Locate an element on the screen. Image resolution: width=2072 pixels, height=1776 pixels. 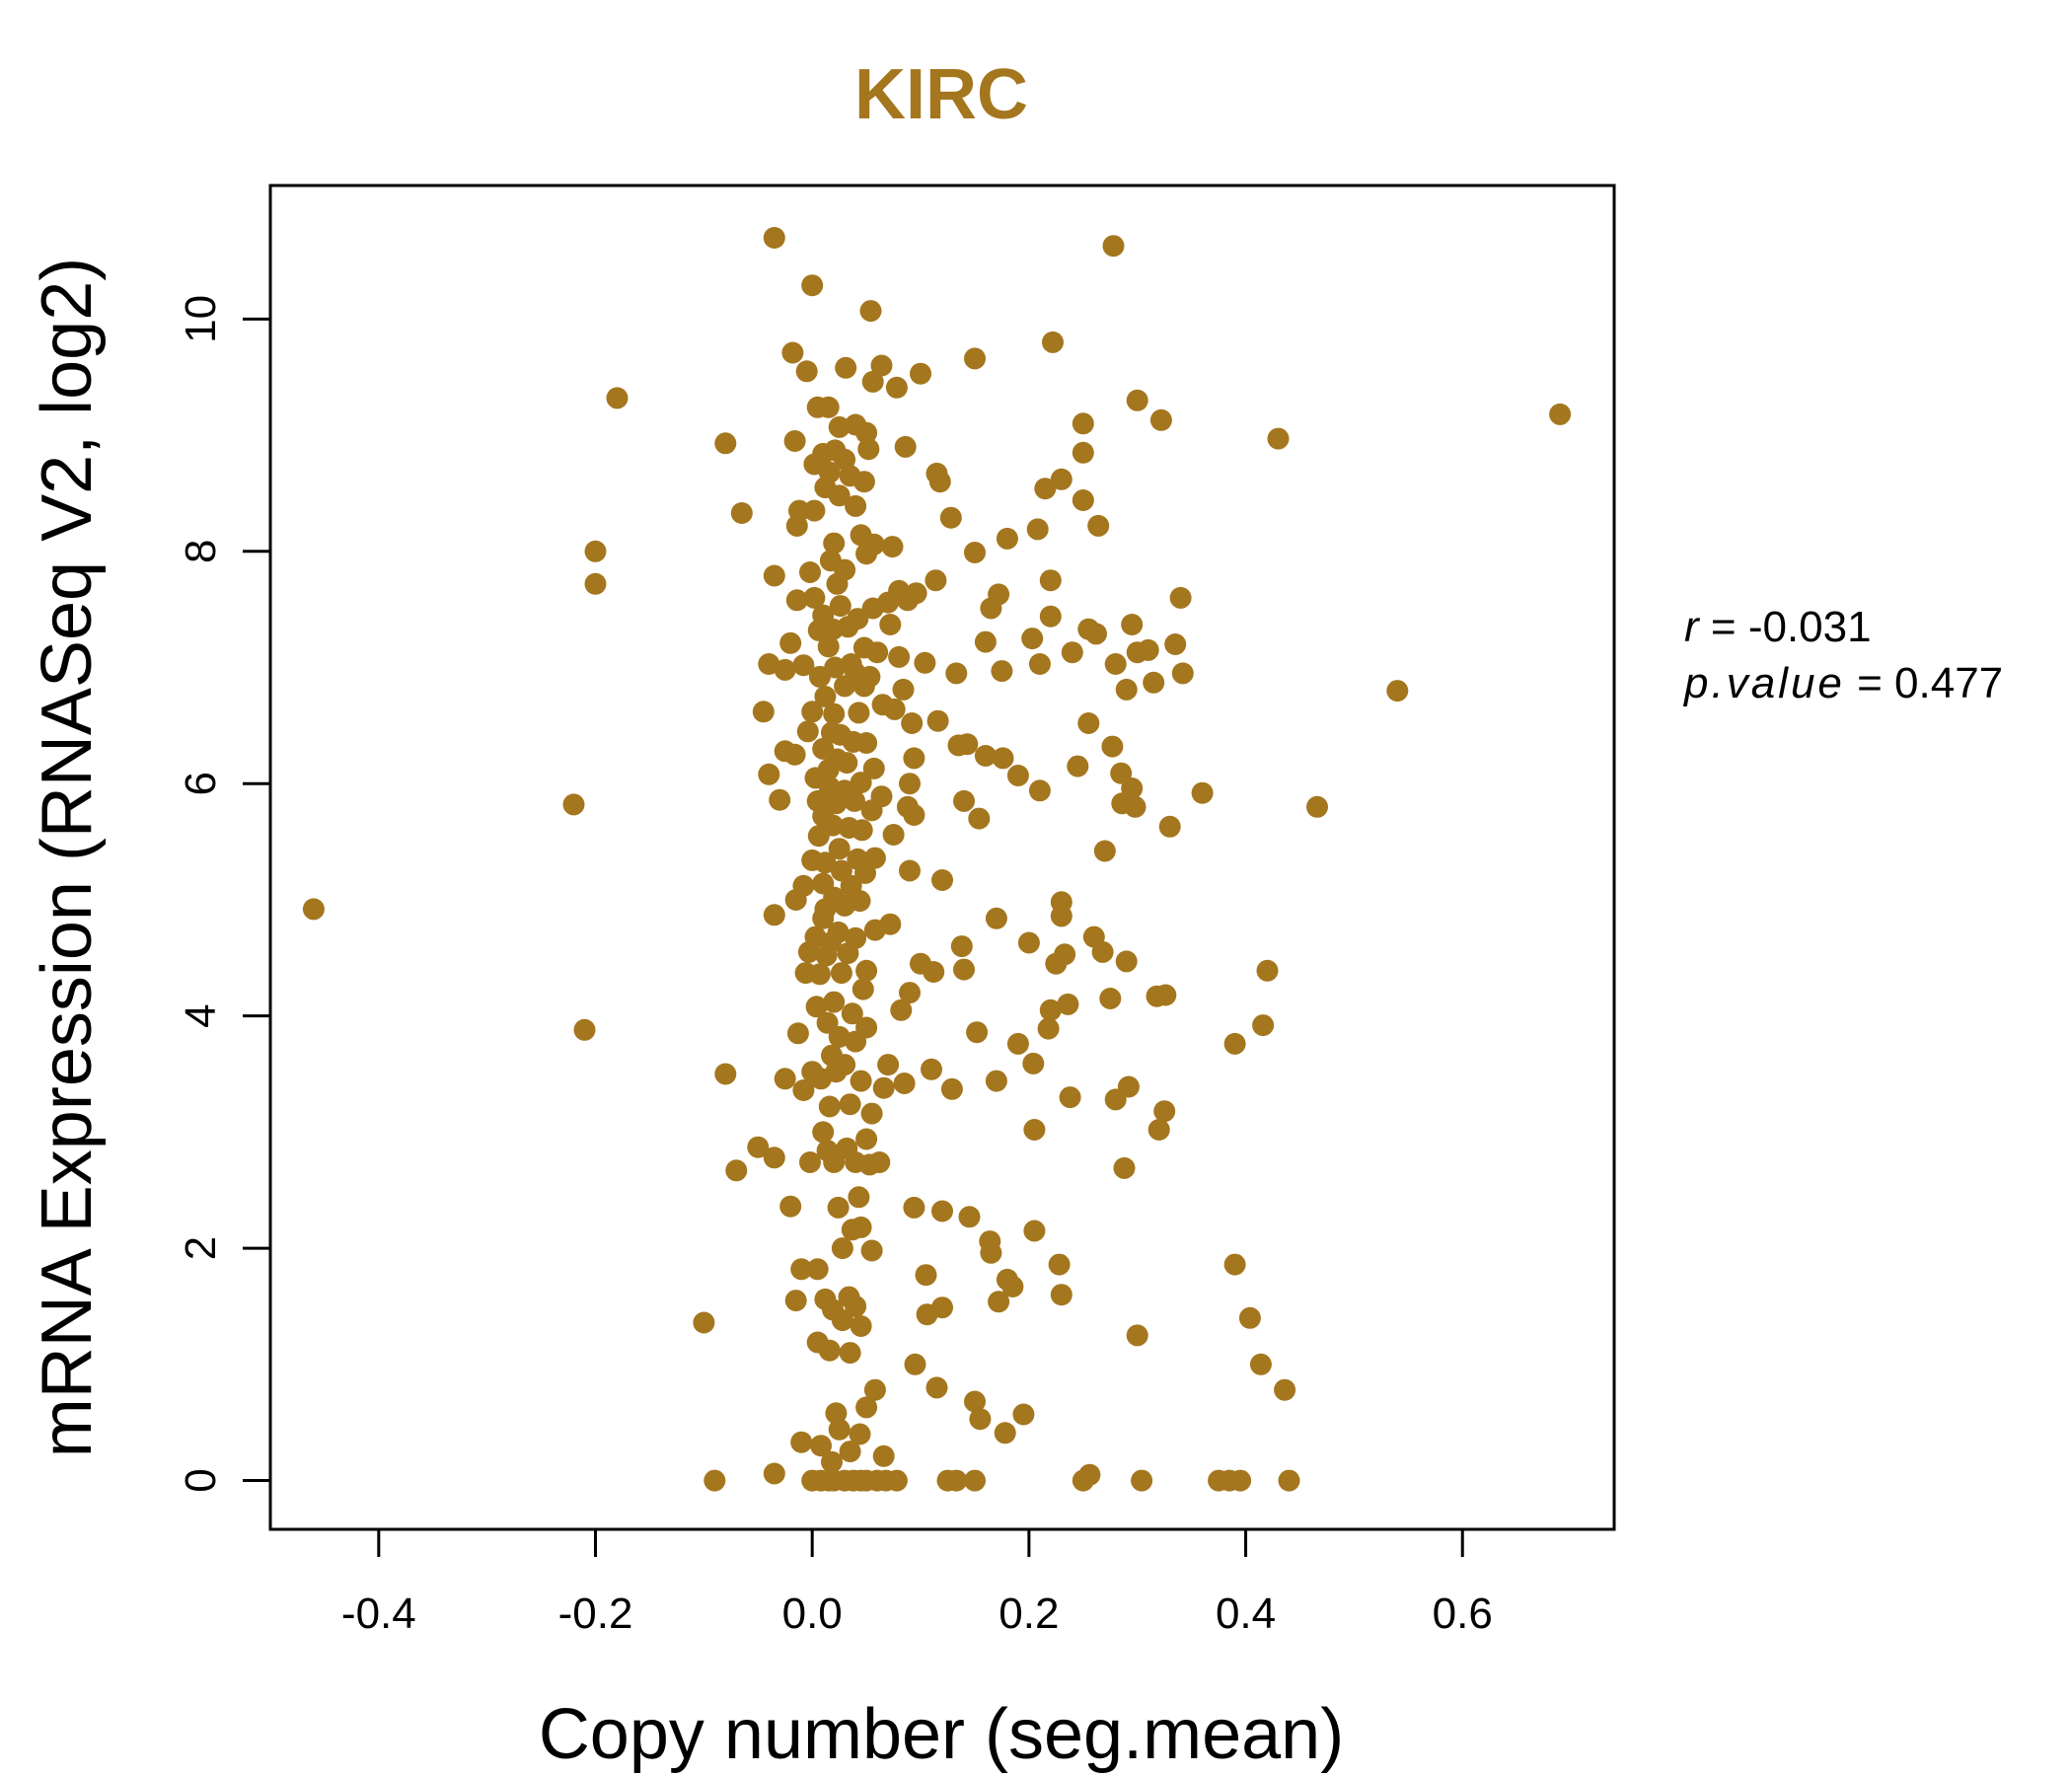
x-axis-title: Copy number (seg.mean) is located at coordinates (942, 1735).